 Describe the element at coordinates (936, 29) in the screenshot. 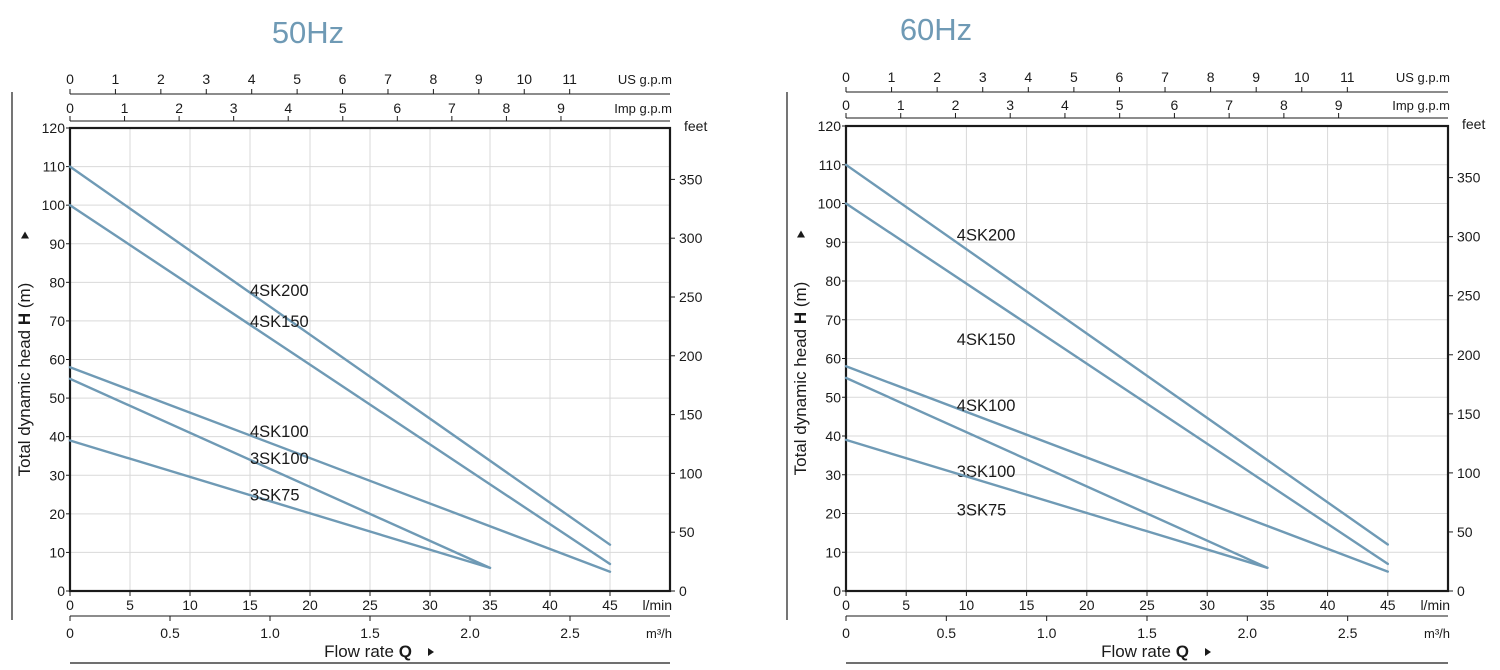

I see `chart-title: 60Hz` at that location.